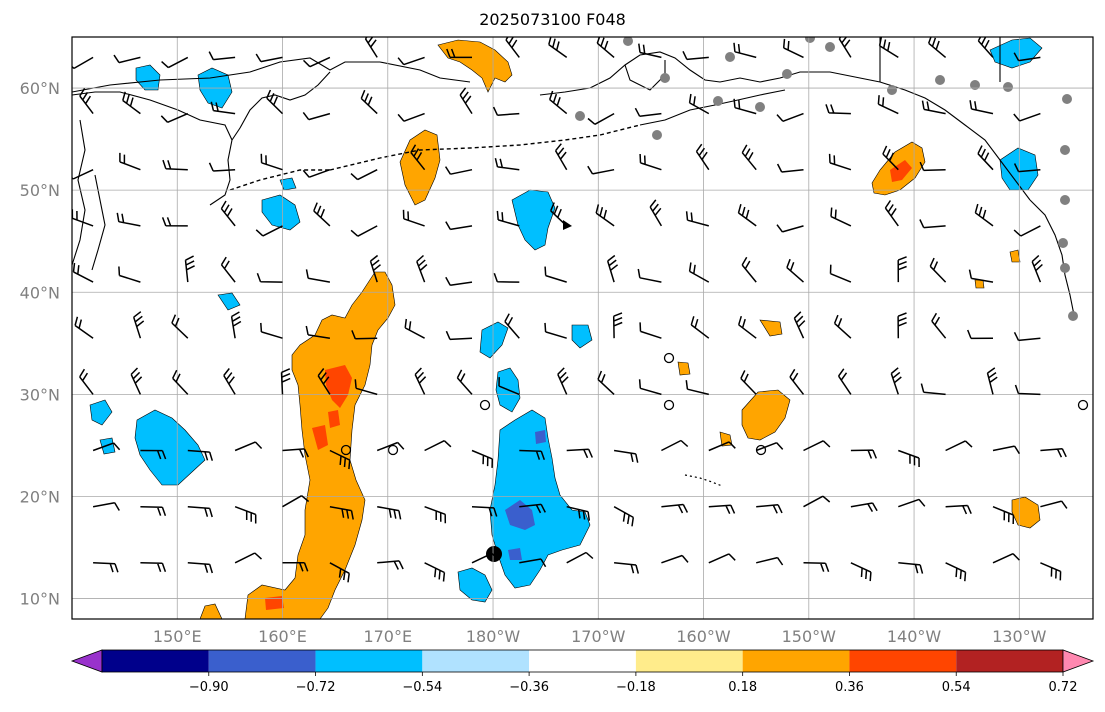 The image size is (1105, 712). What do you see at coordinates (914, 636) in the screenshot?
I see `lon-tick-label: 140°W` at bounding box center [914, 636].